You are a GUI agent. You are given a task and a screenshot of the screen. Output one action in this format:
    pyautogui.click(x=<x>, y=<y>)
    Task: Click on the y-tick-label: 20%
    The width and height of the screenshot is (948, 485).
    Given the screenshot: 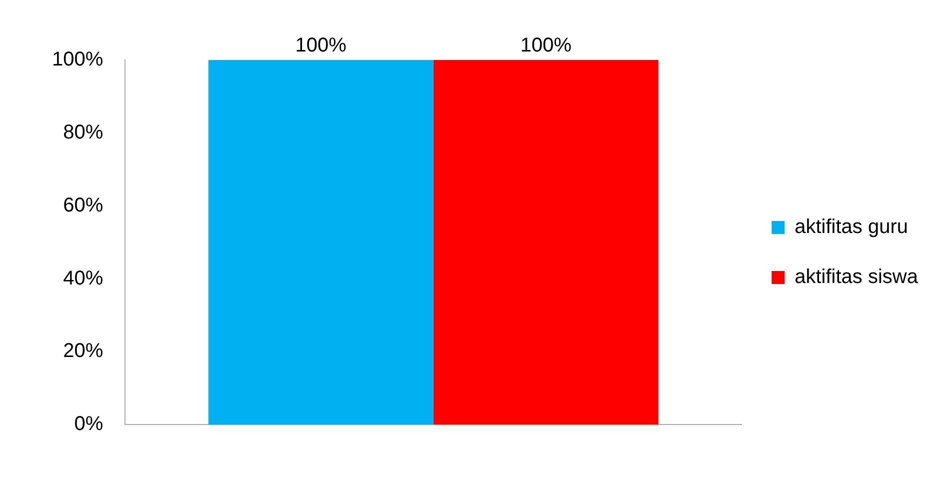 What is the action you would take?
    pyautogui.click(x=83, y=351)
    